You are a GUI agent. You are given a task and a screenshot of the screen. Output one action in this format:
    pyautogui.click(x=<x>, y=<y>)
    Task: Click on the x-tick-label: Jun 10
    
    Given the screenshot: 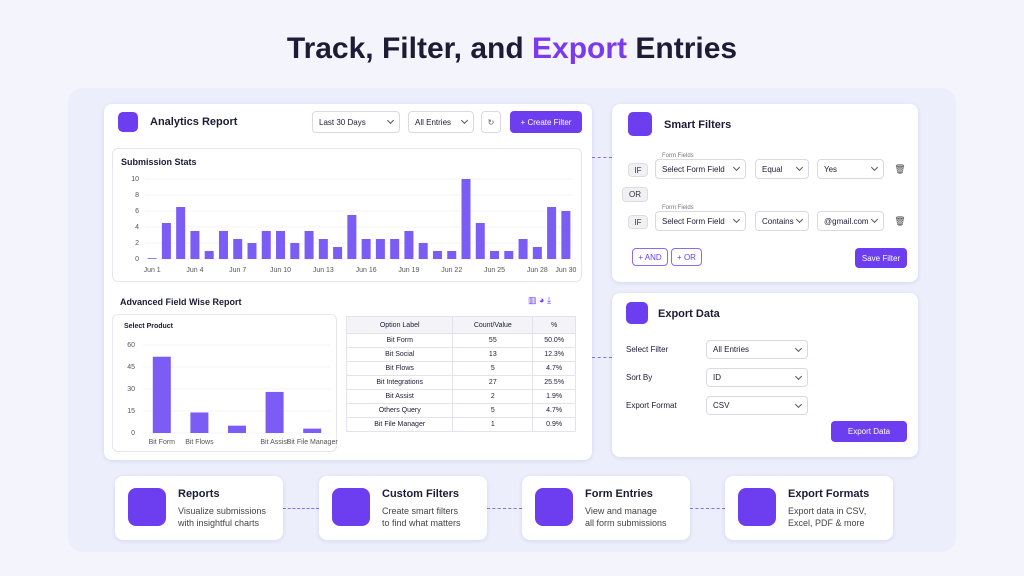 What is the action you would take?
    pyautogui.click(x=280, y=270)
    